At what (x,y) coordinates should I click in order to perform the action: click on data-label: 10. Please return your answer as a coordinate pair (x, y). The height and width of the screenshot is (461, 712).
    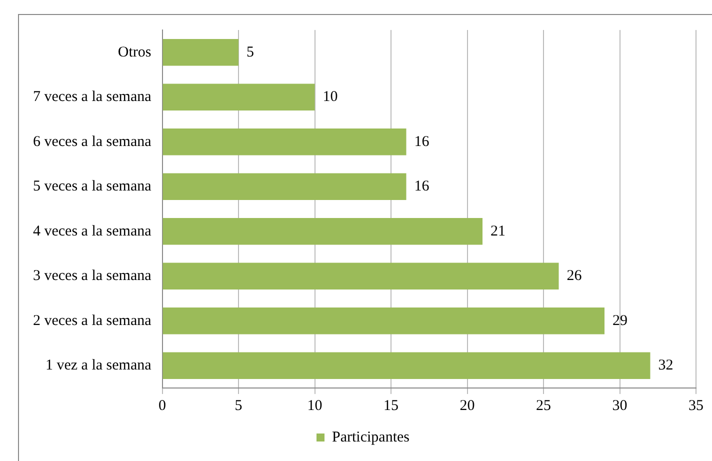
    Looking at the image, I should click on (330, 97).